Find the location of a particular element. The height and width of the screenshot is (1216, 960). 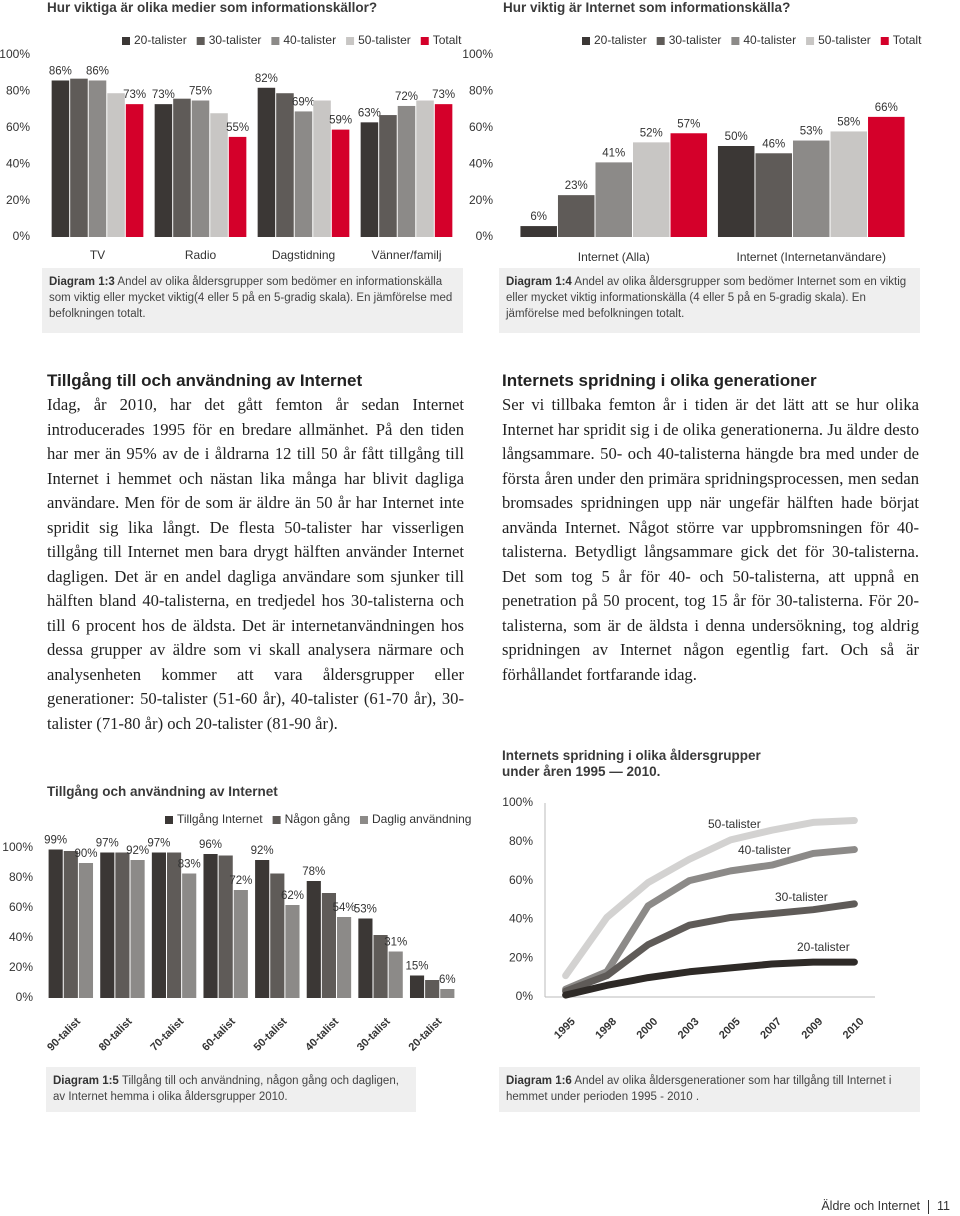

legend-label: Tillgång Internet is located at coordinates (220, 819).